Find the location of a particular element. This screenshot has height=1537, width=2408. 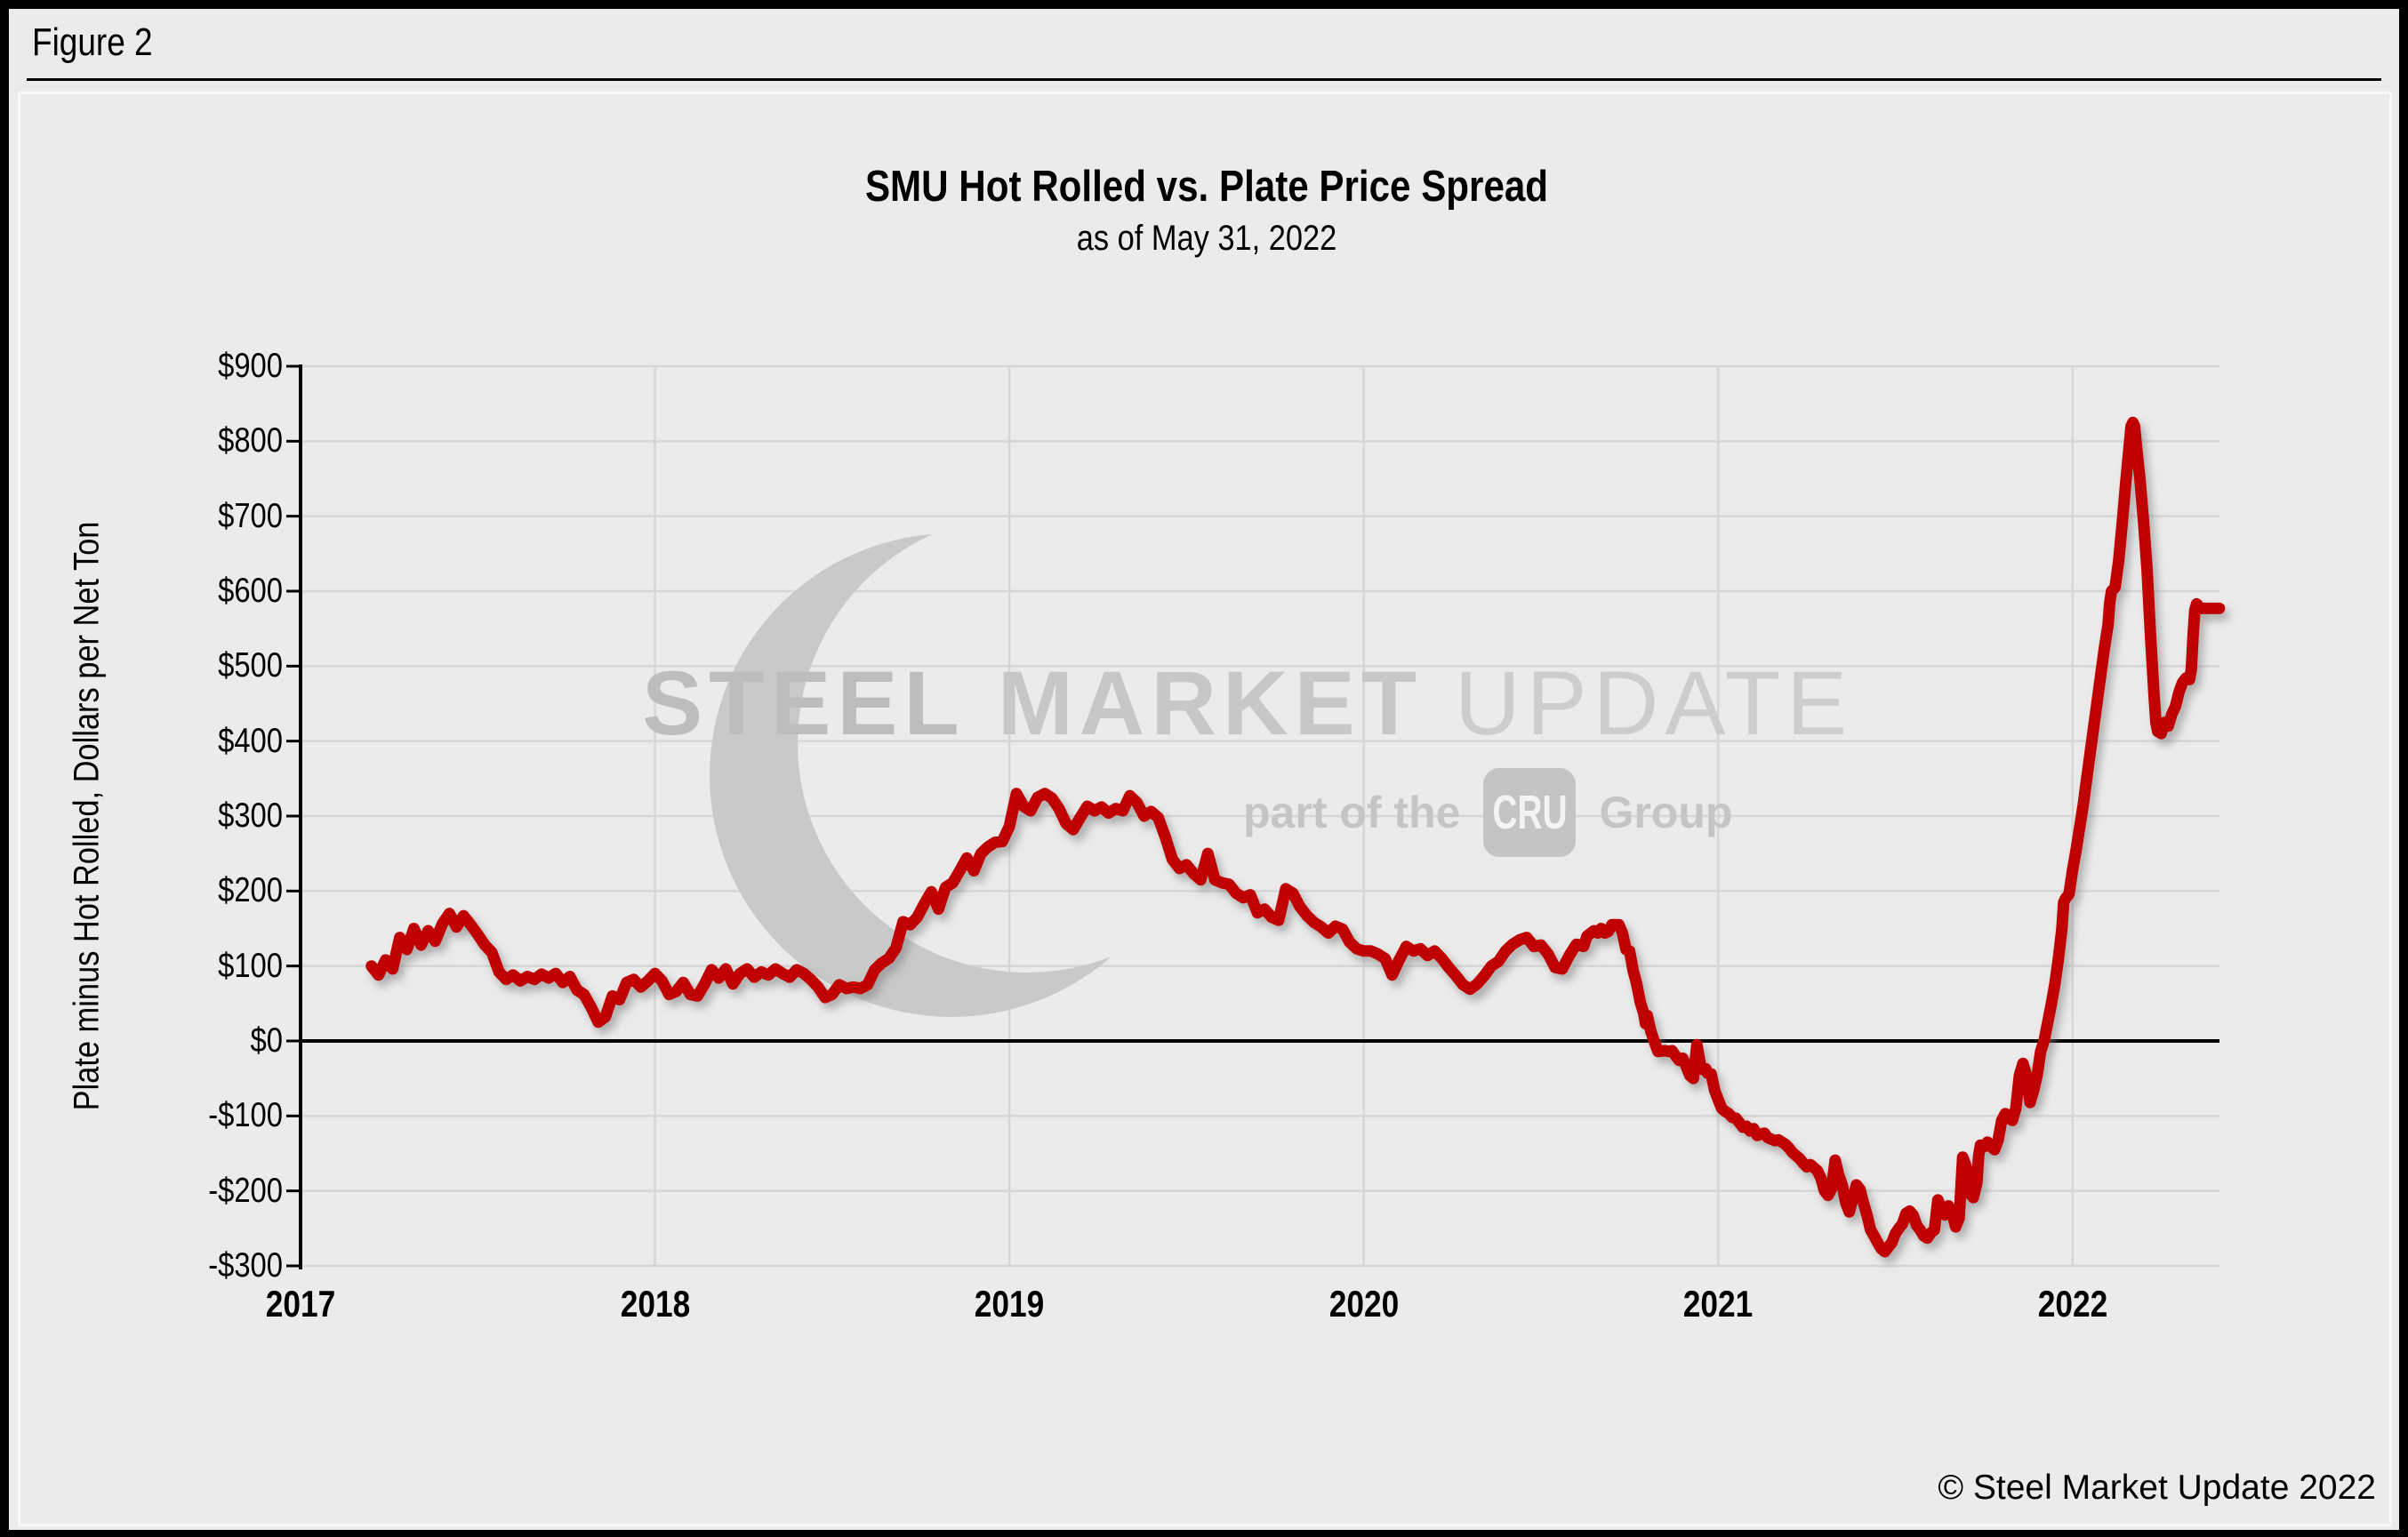

x-tick-label: 2018 is located at coordinates (655, 1304).